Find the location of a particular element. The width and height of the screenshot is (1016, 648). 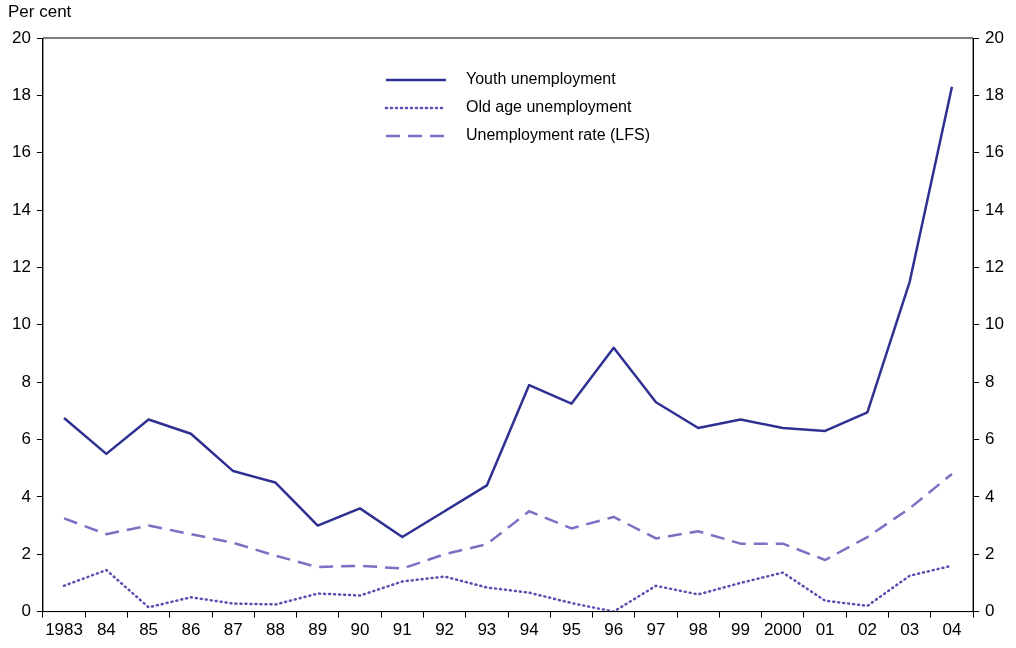

y2-tick-label: 16 is located at coordinates (995, 152).